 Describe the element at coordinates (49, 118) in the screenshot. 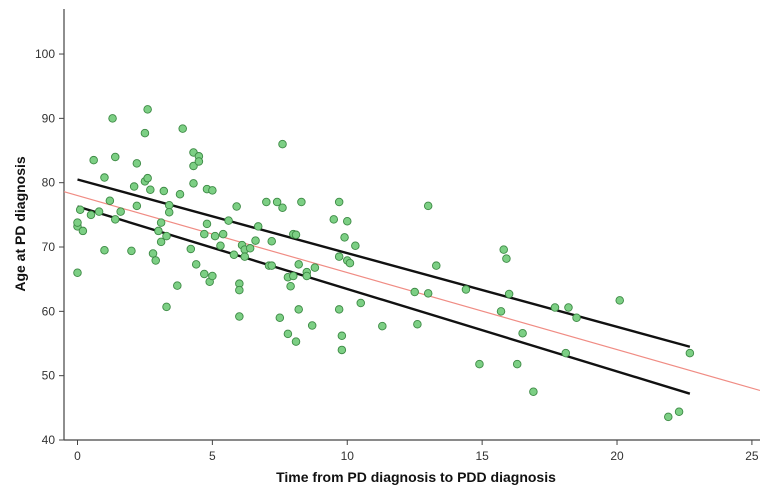

I see `y-tick-label: 90` at that location.